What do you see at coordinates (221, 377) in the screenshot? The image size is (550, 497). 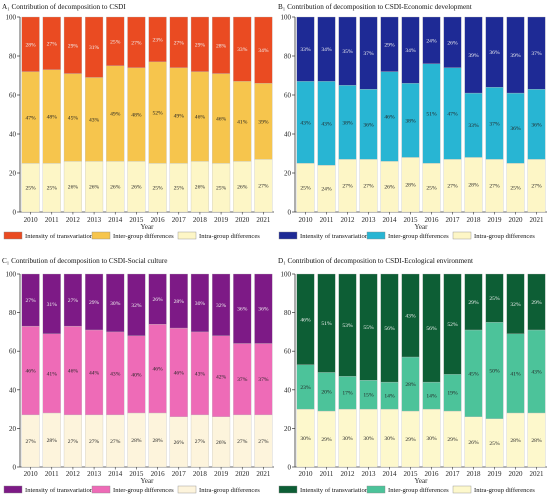 I see `data-label: 42%` at bounding box center [221, 377].